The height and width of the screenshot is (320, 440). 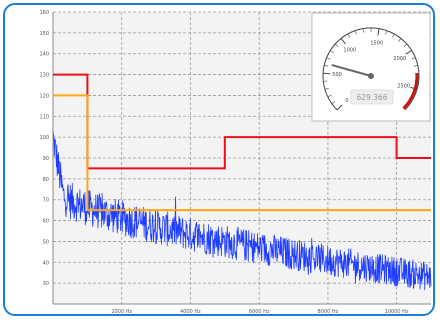 I want to click on gauge-tick-label: 0, so click(x=346, y=101).